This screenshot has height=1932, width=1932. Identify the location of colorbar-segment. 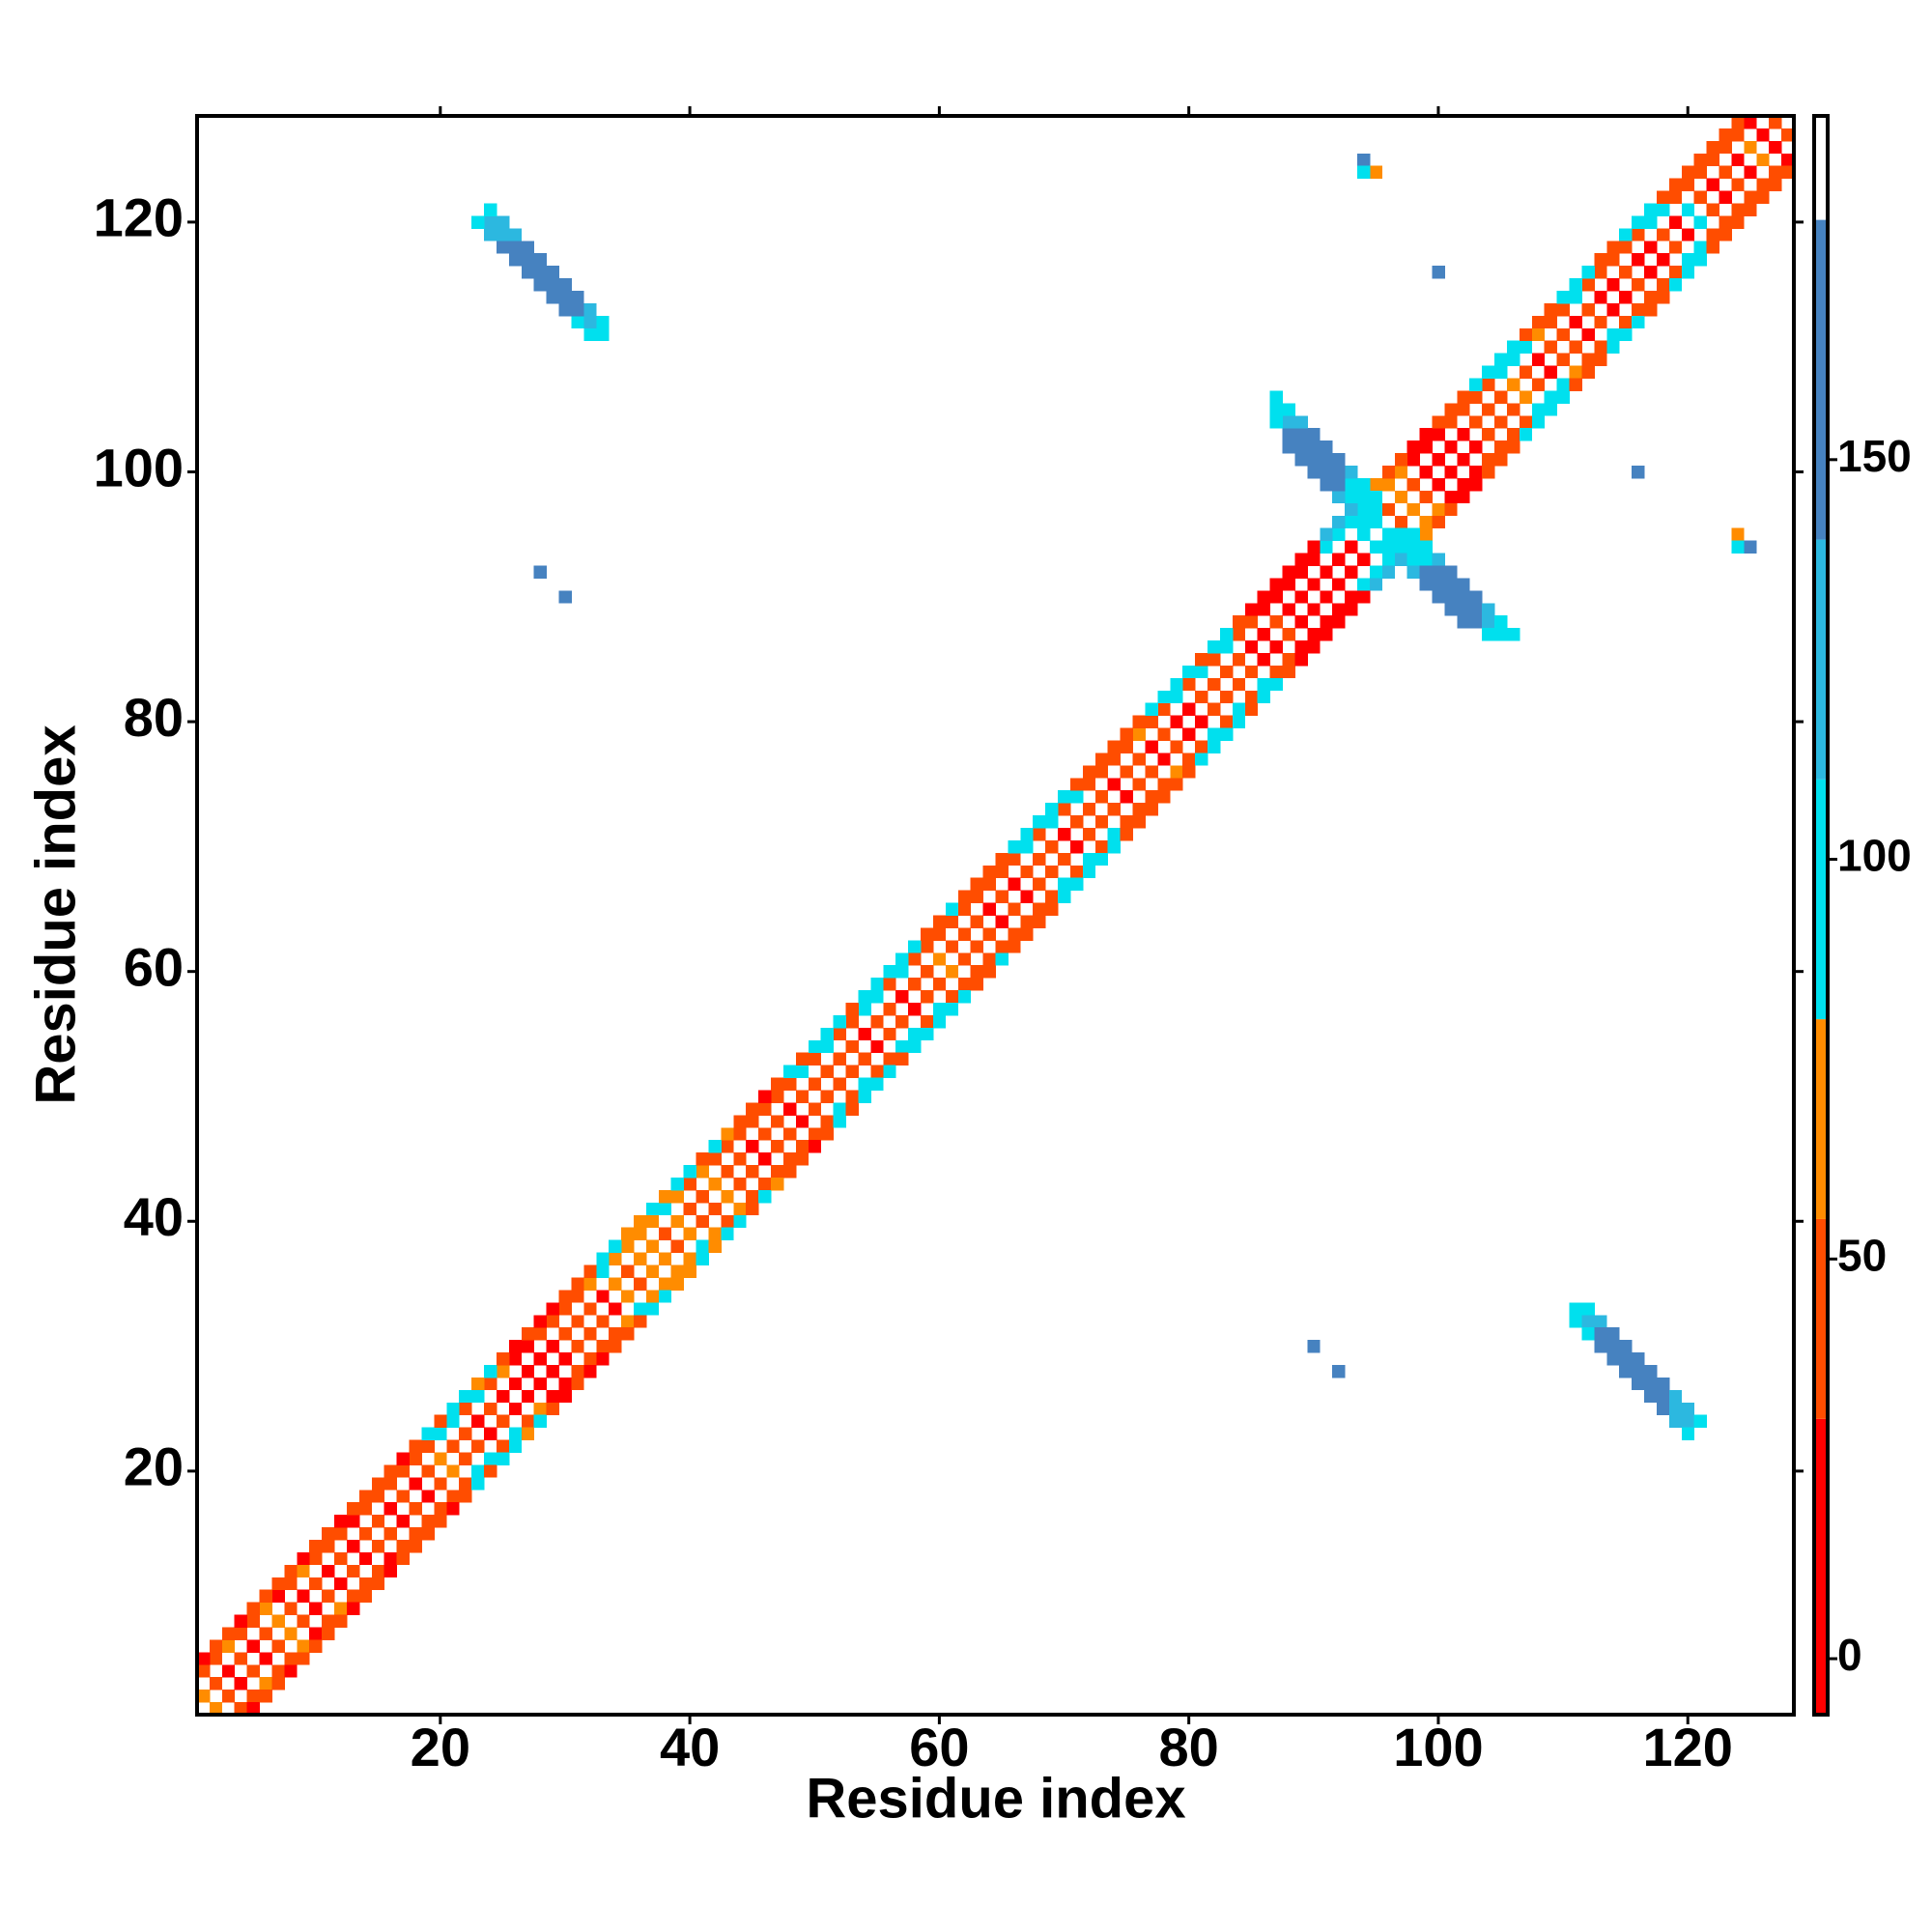
(1821, 168).